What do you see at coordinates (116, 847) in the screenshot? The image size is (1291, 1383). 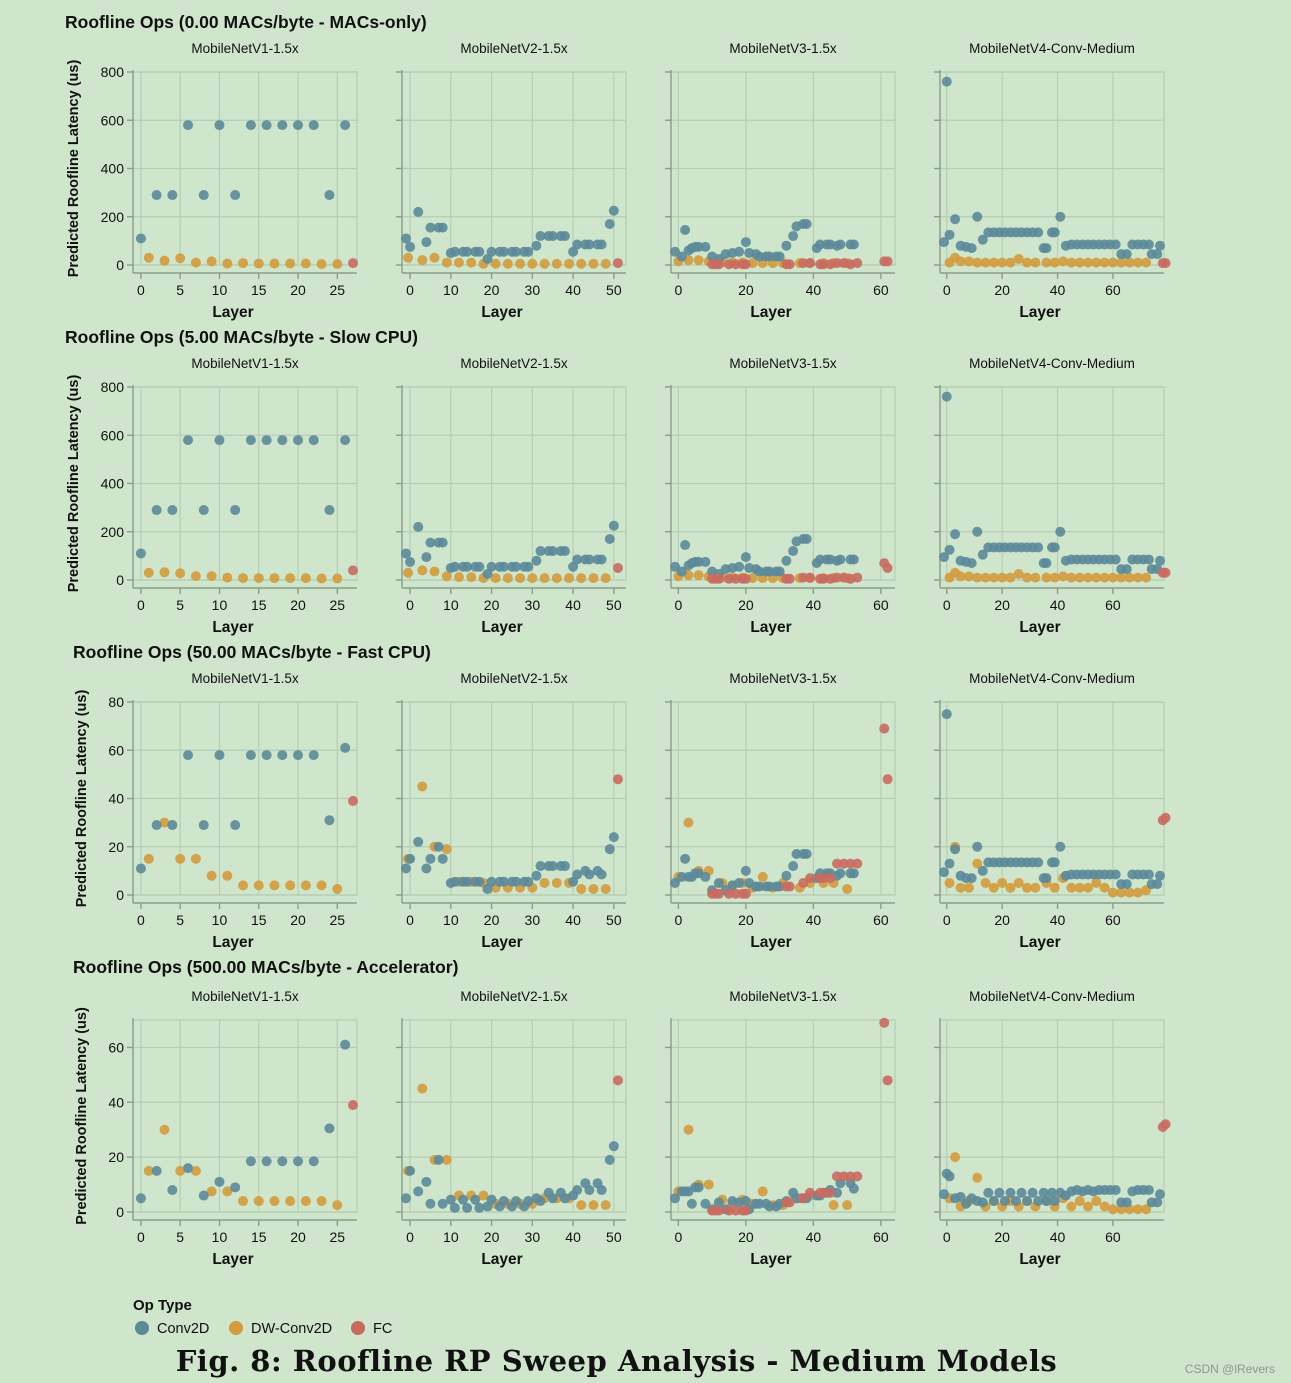 I see `y-tick-label: 20` at bounding box center [116, 847].